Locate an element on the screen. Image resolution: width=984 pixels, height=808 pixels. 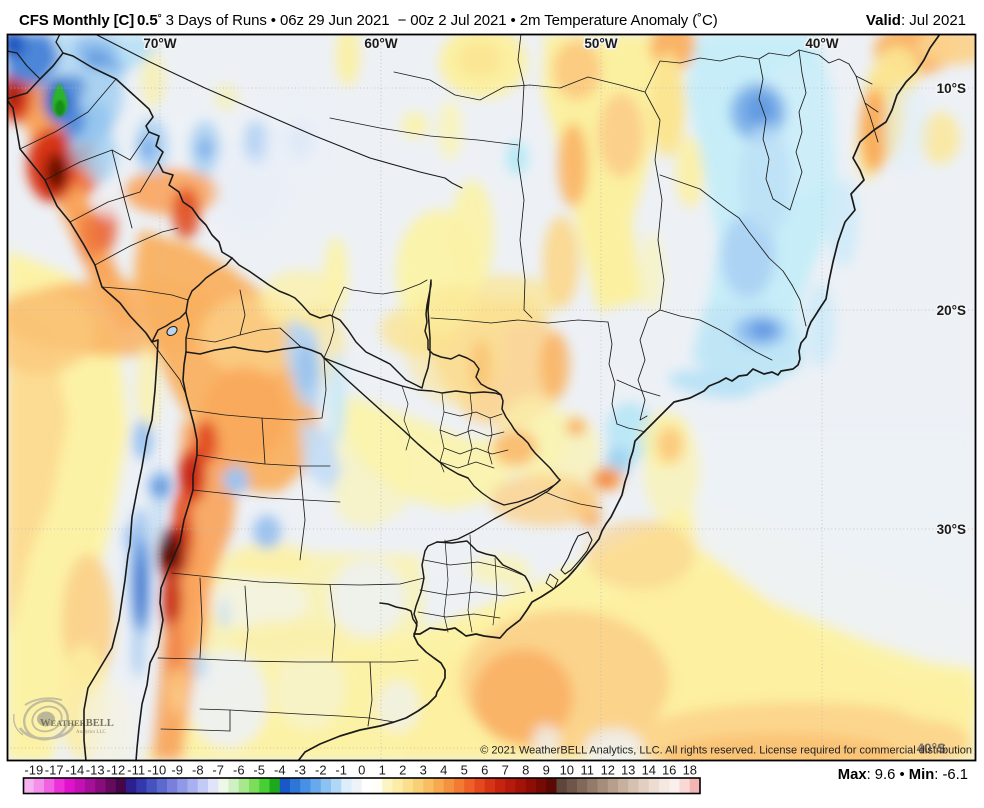
svg-text: -9 is located at coordinates (177, 770).